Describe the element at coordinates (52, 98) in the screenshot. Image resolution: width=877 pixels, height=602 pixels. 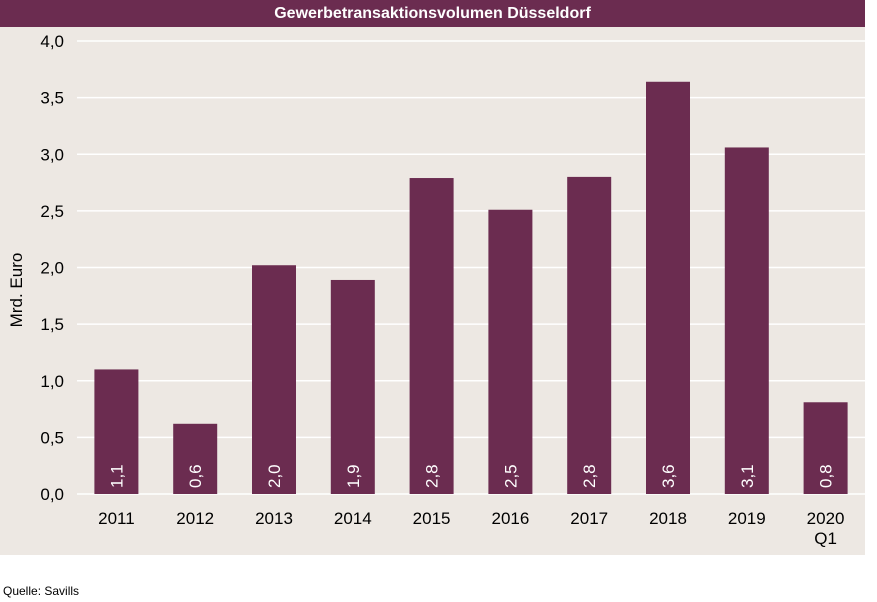
I see `y-tick-label: 3,5` at that location.